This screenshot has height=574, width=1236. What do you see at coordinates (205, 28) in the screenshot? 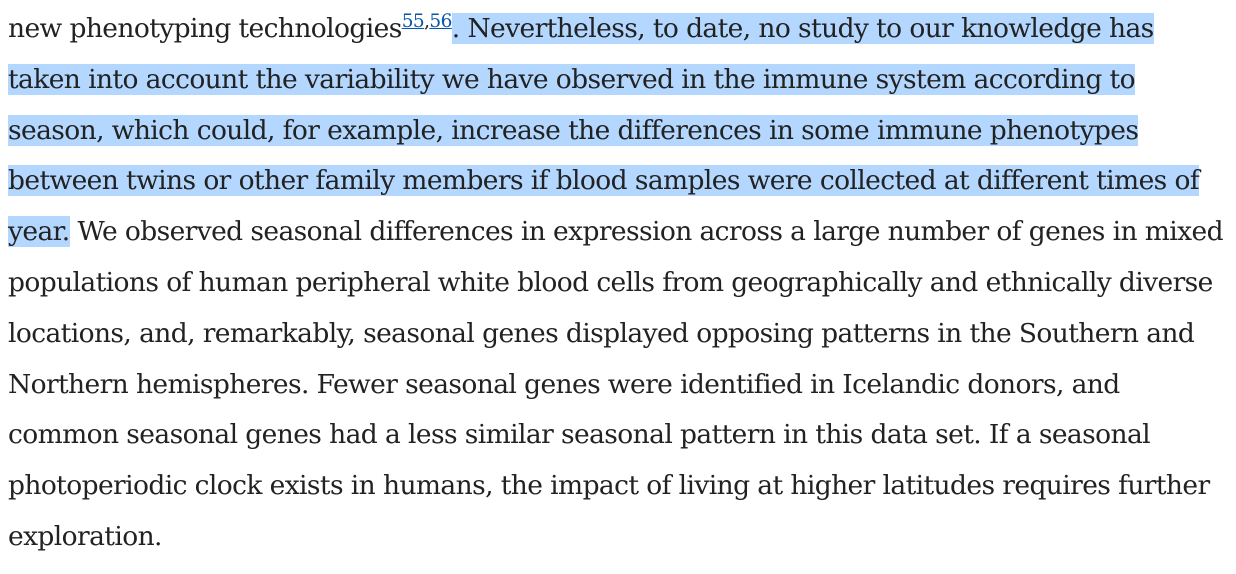
I see `paragraph-text-before-citation: new phenotyping technologies` at bounding box center [205, 28].